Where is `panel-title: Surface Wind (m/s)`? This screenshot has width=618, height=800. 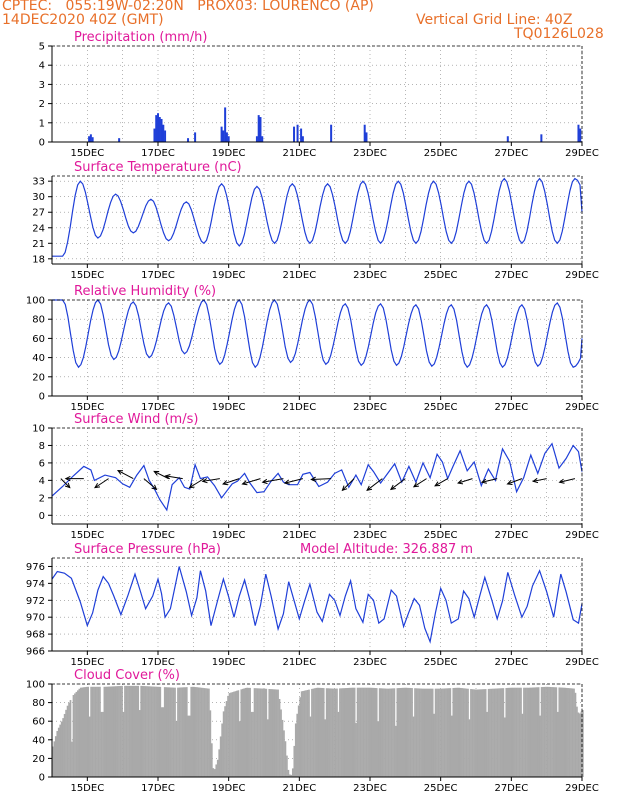
panel-title: Surface Wind (m/s) is located at coordinates (136, 419).